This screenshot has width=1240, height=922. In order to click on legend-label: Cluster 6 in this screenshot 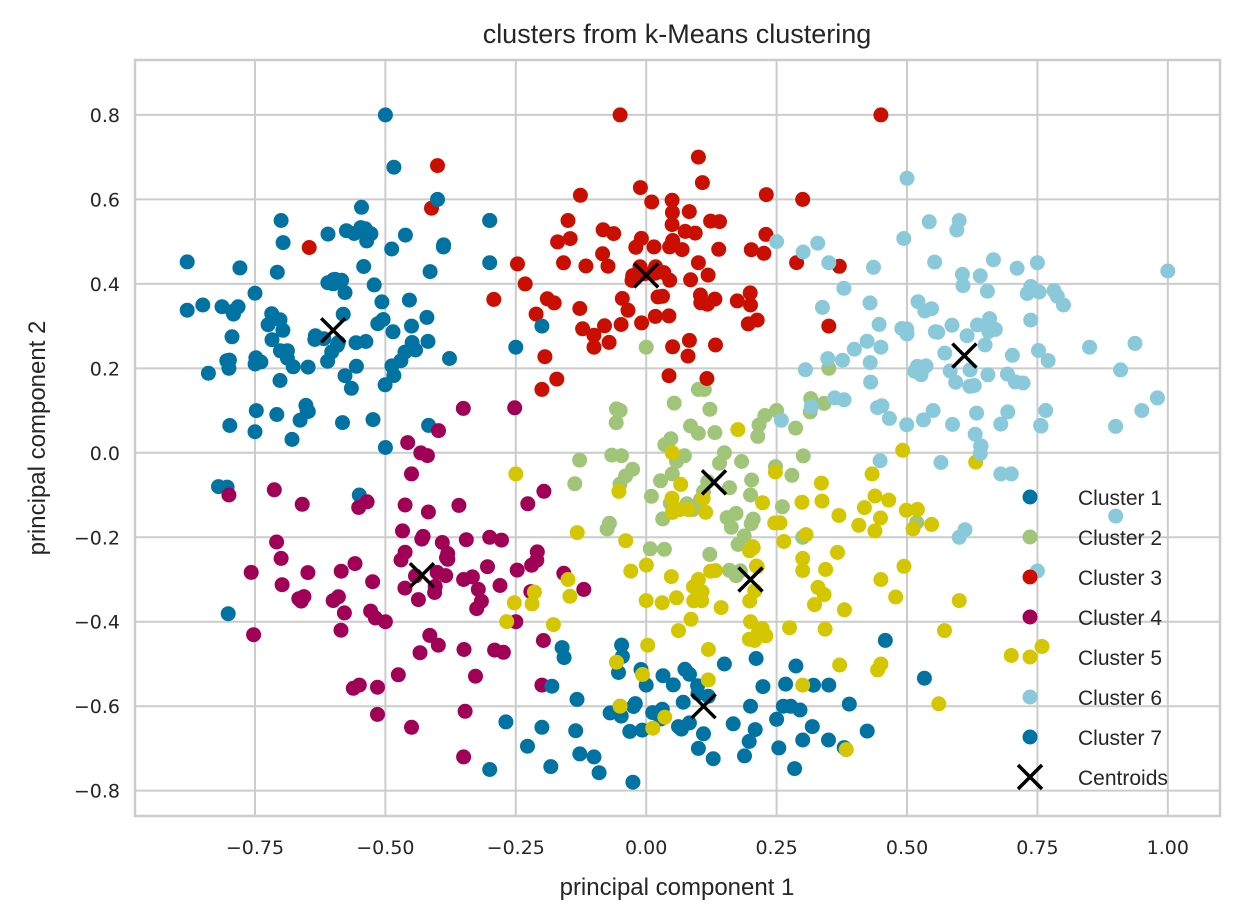, I will do `click(1120, 698)`.